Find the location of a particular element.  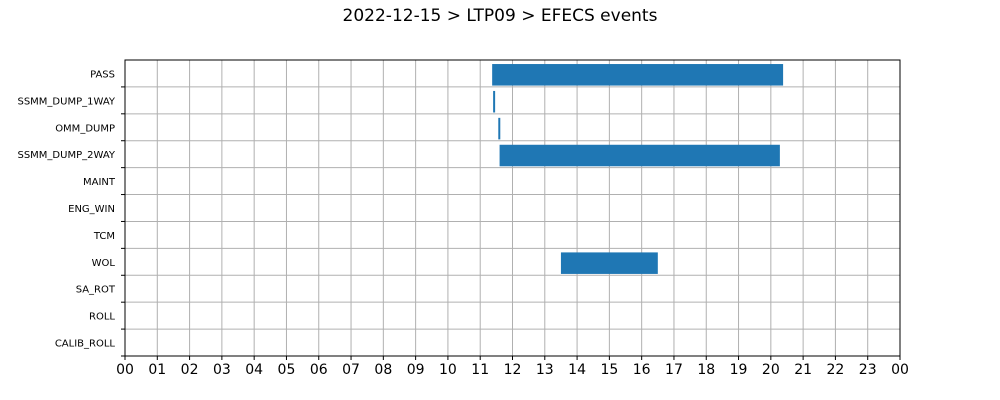

x-tick-label: 22 is located at coordinates (836, 370).